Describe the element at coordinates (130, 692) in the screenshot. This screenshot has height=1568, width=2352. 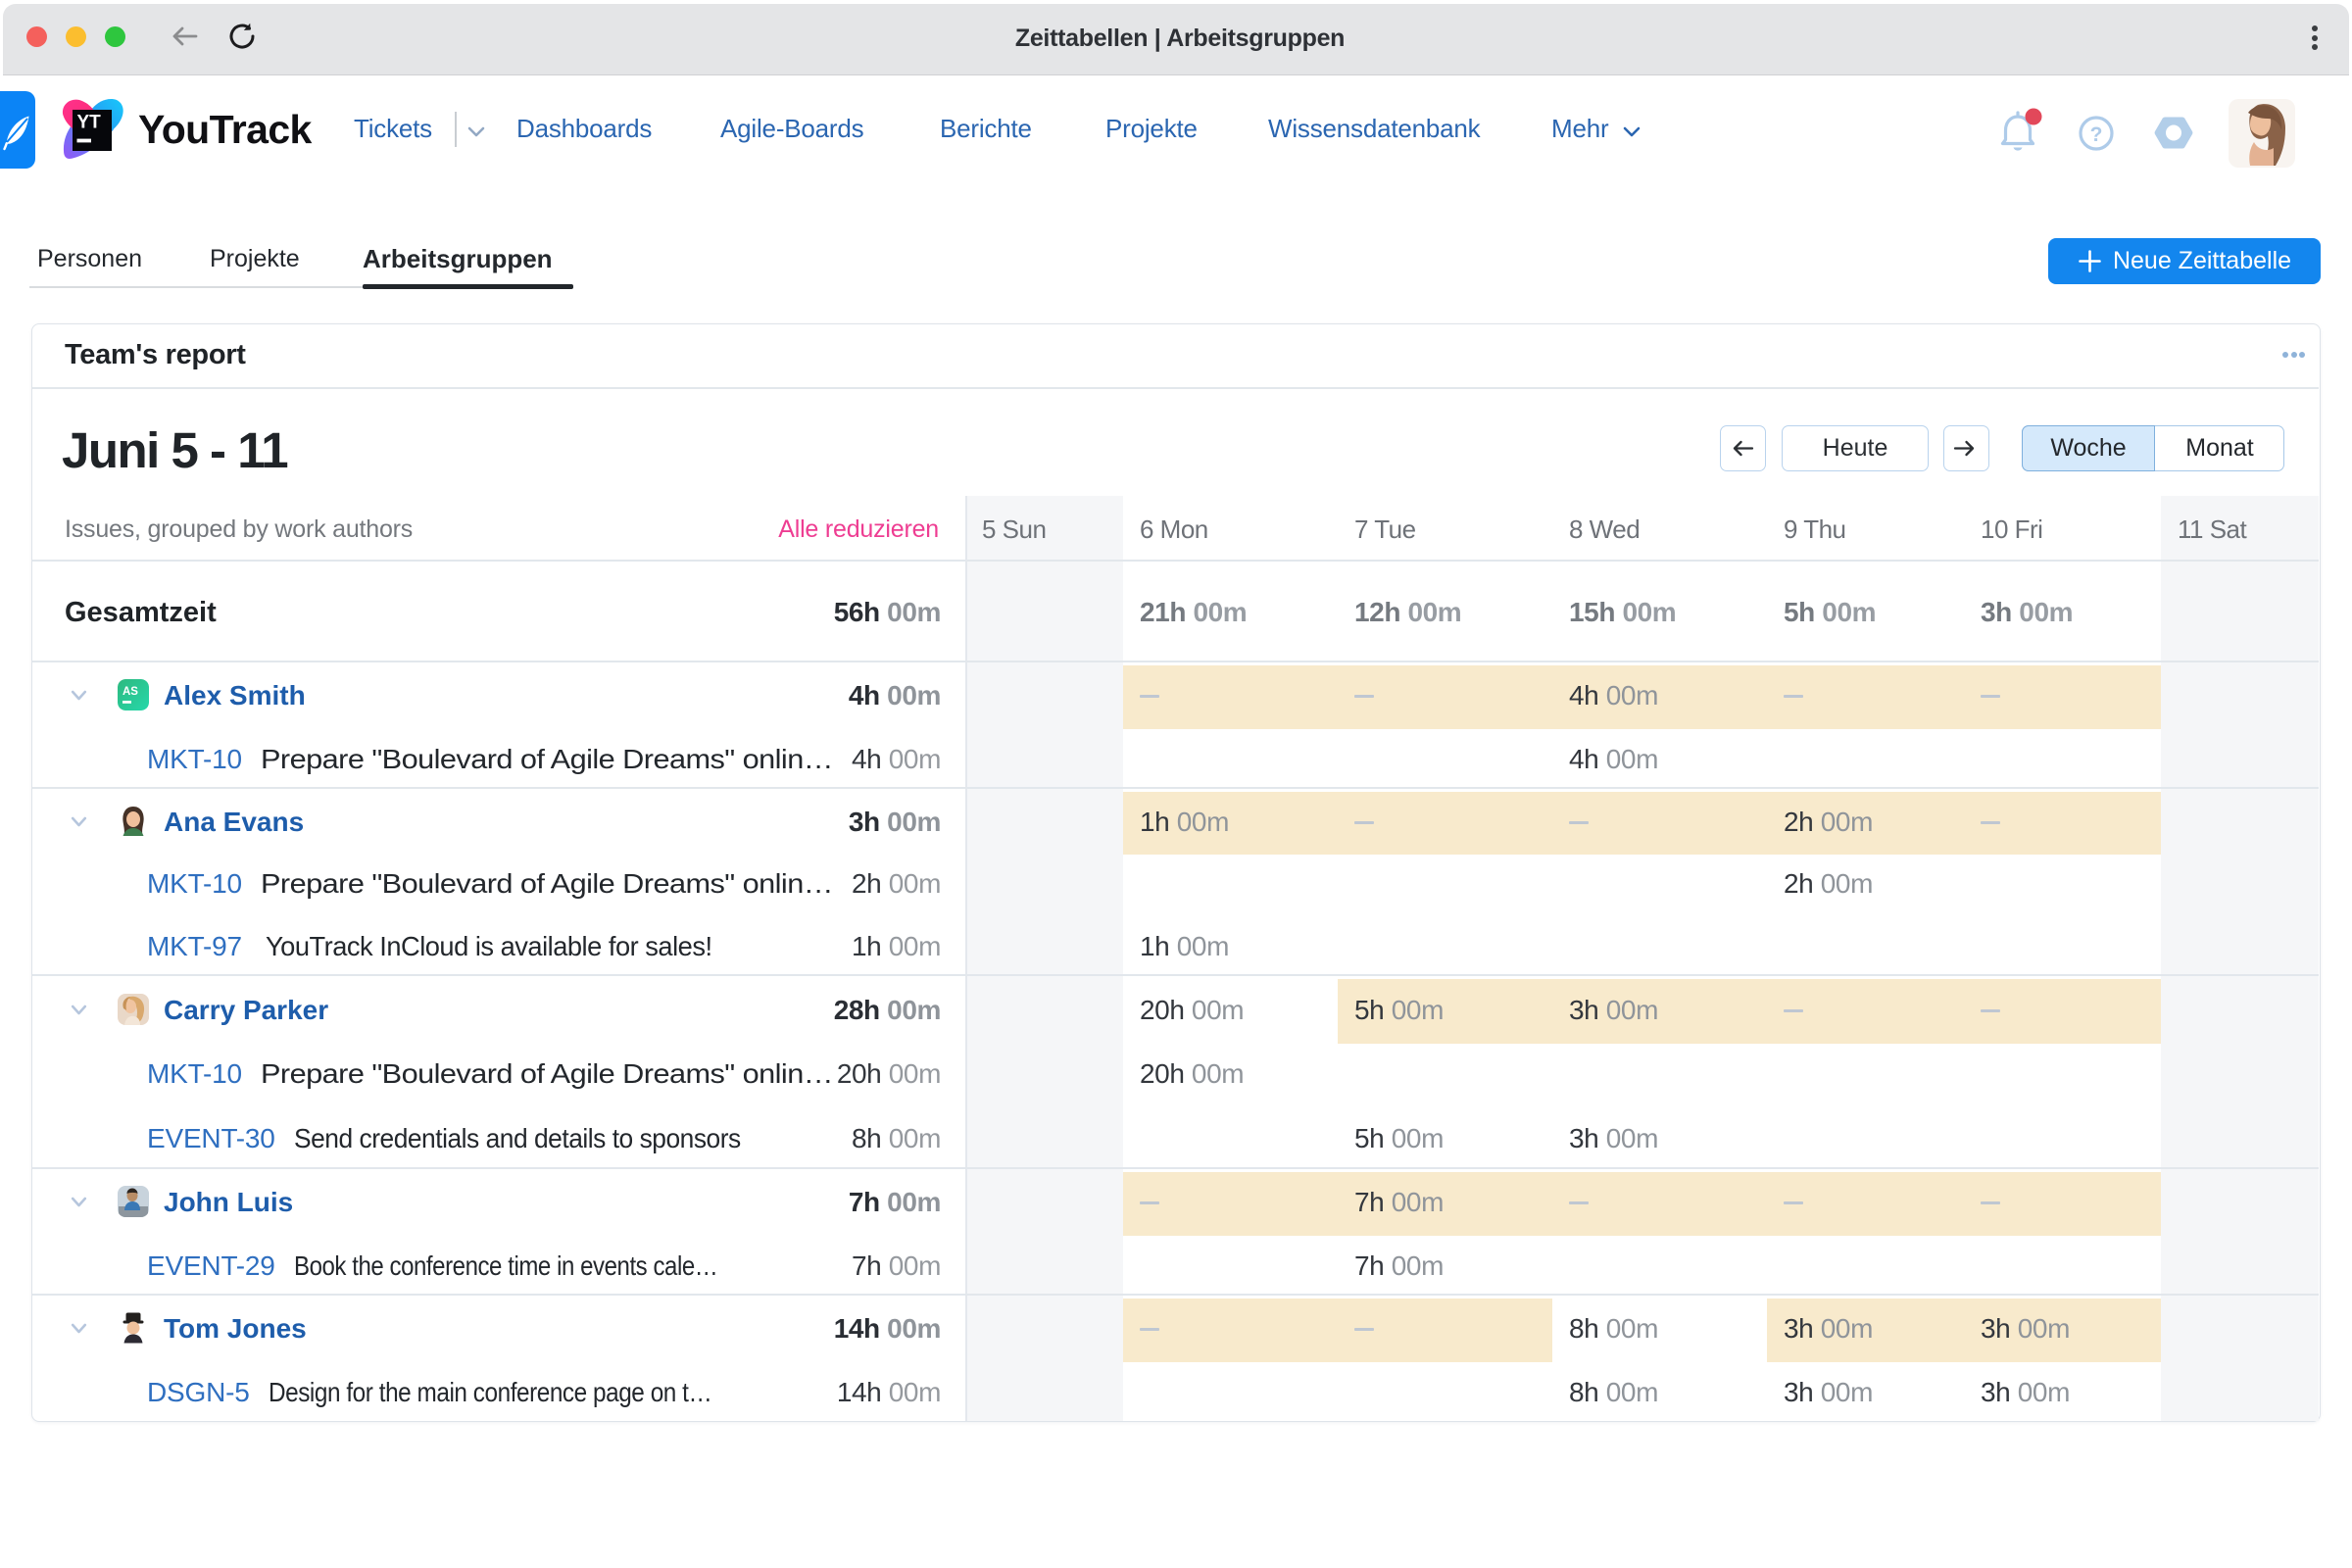
I see `svg-text: AS` at that location.